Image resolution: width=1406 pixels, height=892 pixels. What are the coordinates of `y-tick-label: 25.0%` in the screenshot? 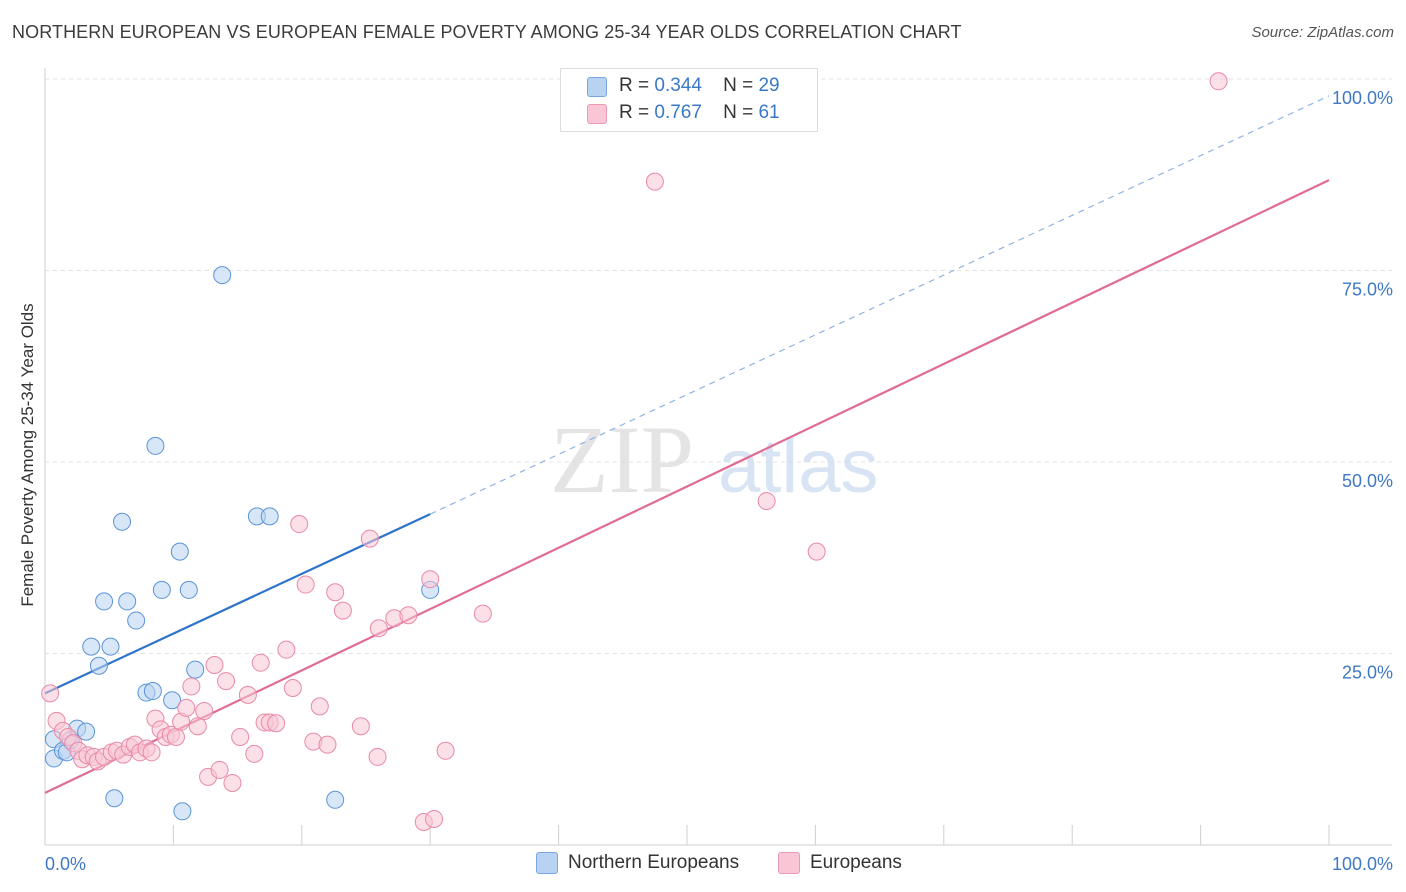 It's located at (1367, 673).